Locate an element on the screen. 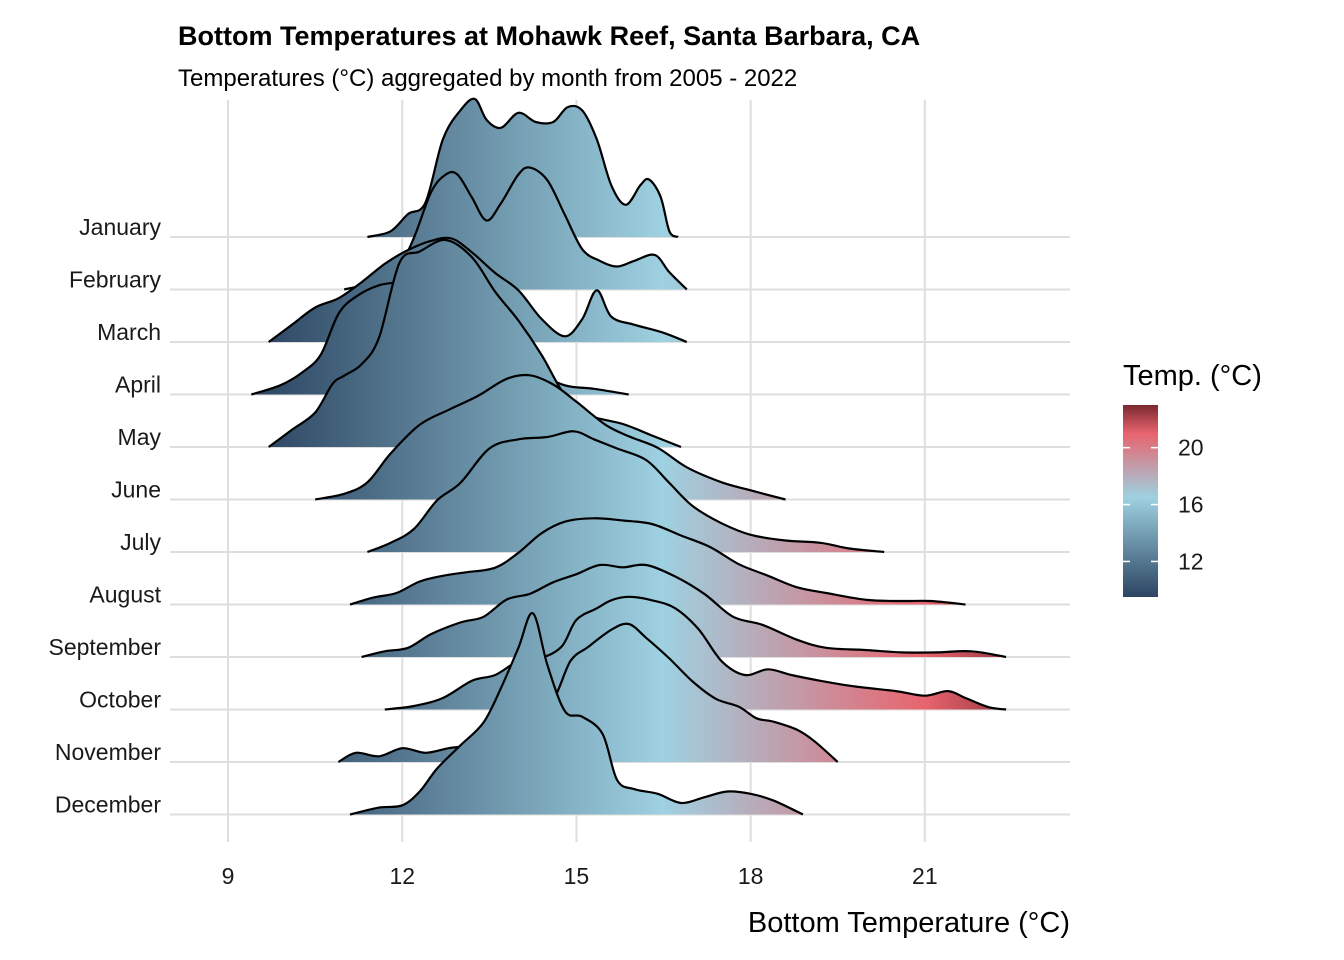 The height and width of the screenshot is (960, 1344). legend-tick-label: 20 is located at coordinates (1191, 448).